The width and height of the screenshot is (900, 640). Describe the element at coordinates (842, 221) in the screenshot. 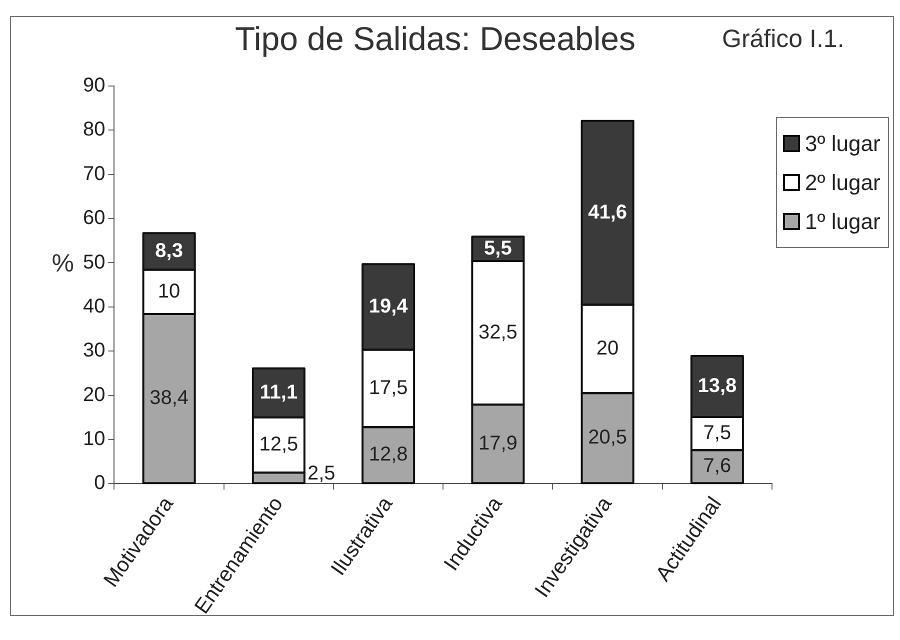

I see `legend-label: 1º lugar` at that location.